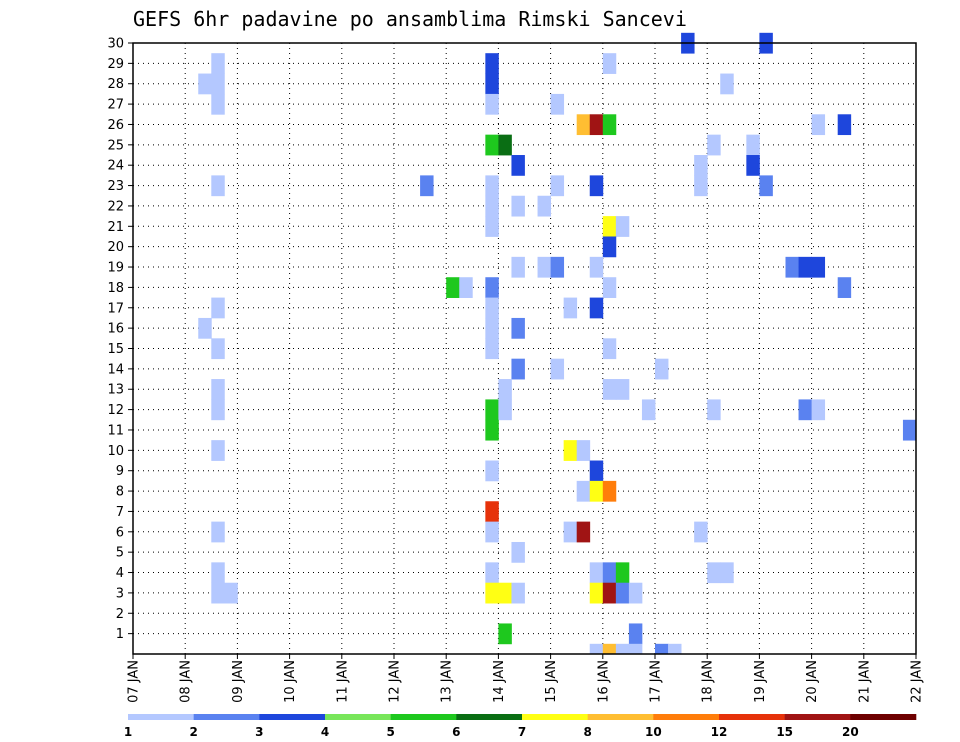  What do you see at coordinates (115, 390) in the screenshot?
I see `y-tick-label: 13` at bounding box center [115, 390].